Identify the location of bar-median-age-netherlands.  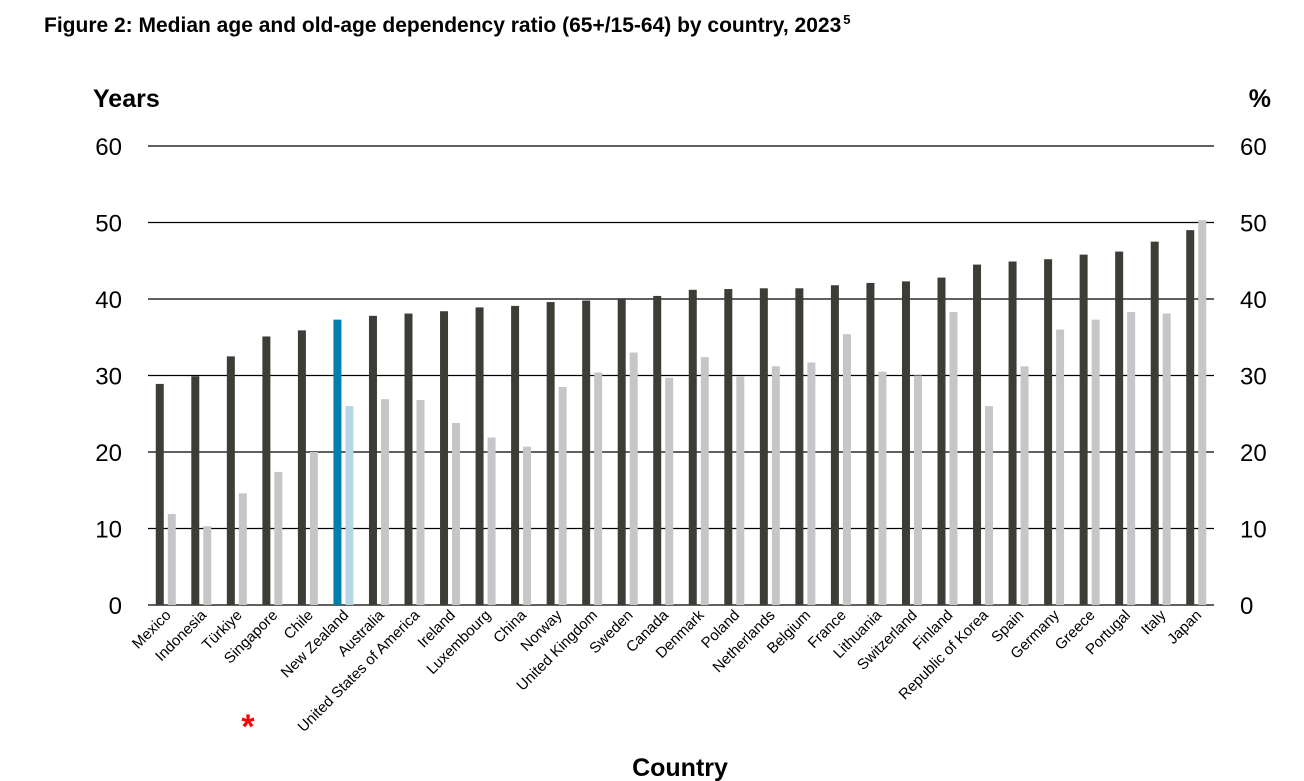
(763, 446).